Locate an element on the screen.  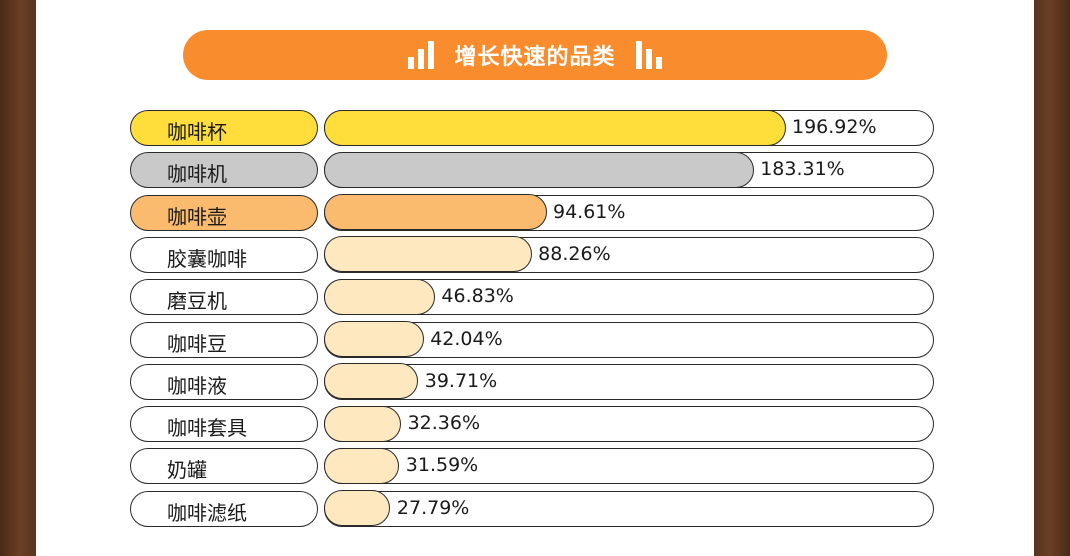
category-label: 咖啡套具 is located at coordinates (207, 428).